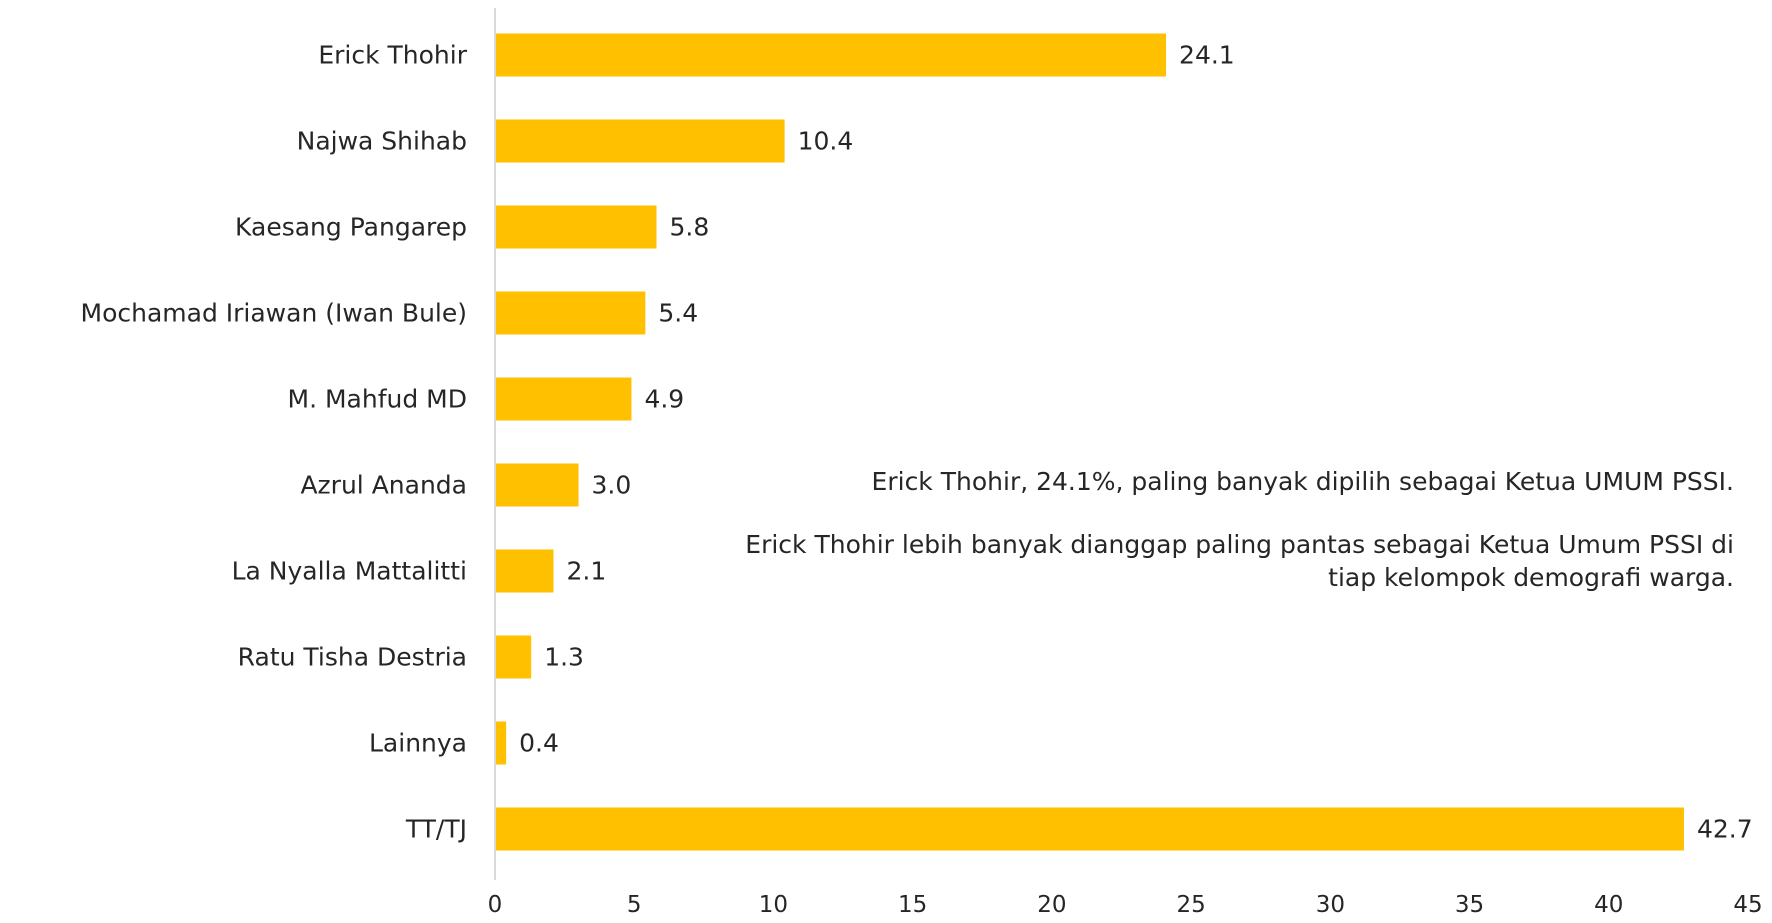 The width and height of the screenshot is (1772, 923). I want to click on x-tick-label: 25, so click(1190, 905).